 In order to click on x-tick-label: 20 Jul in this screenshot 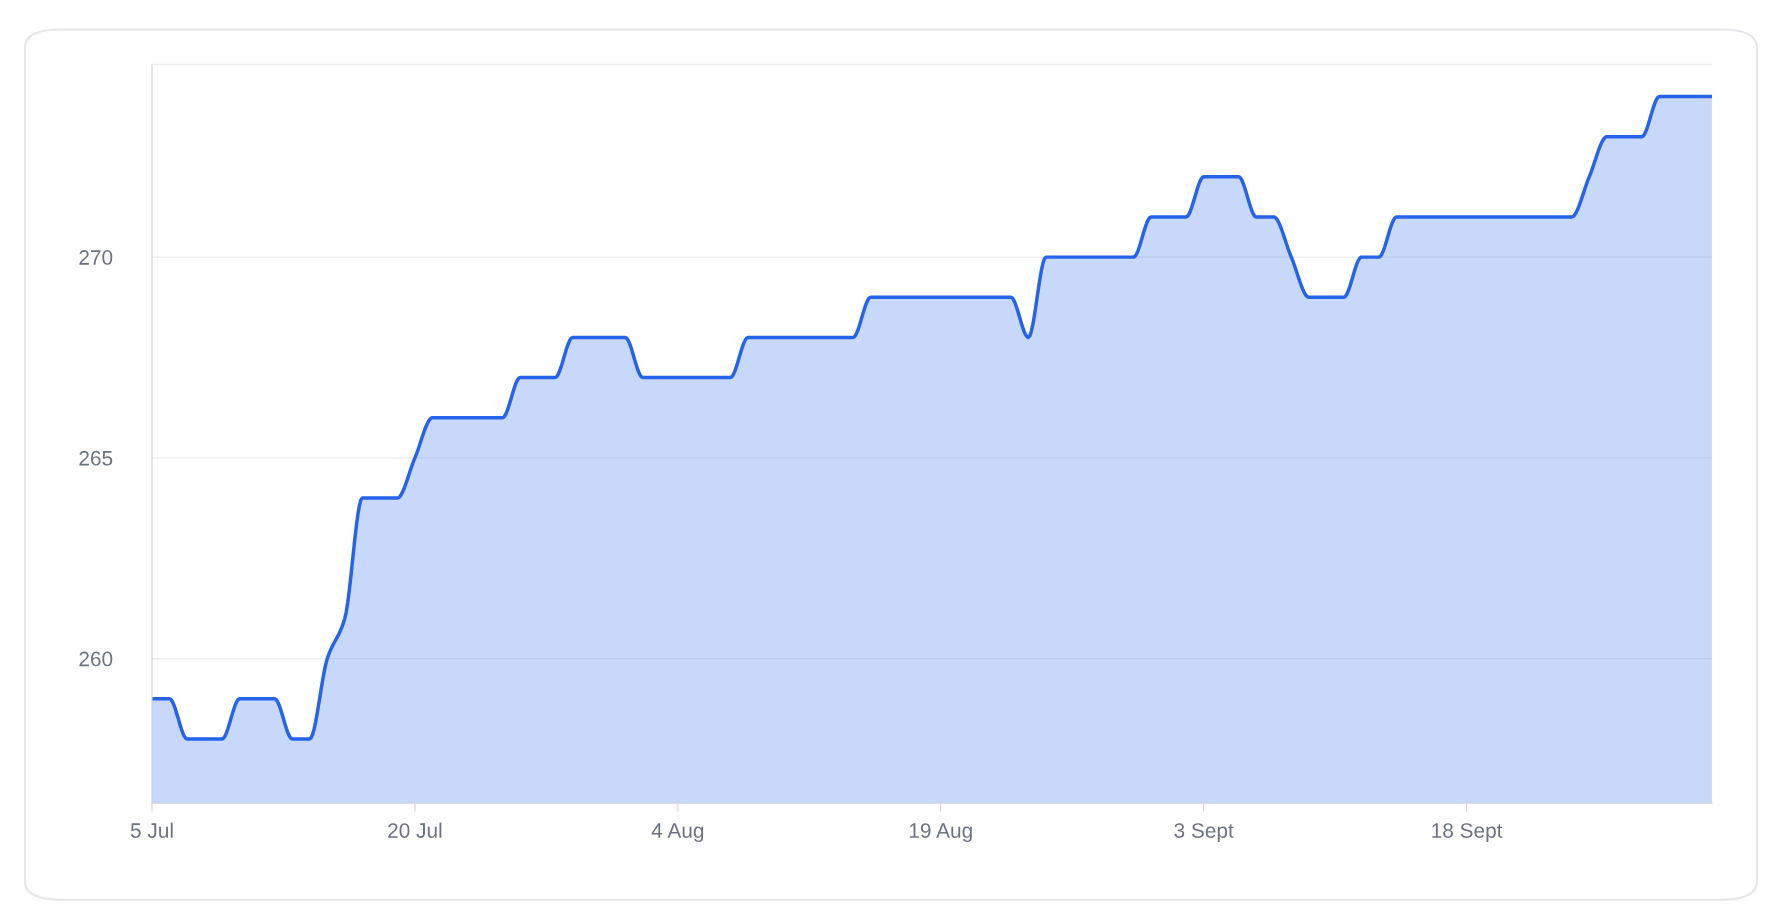, I will do `click(415, 830)`.